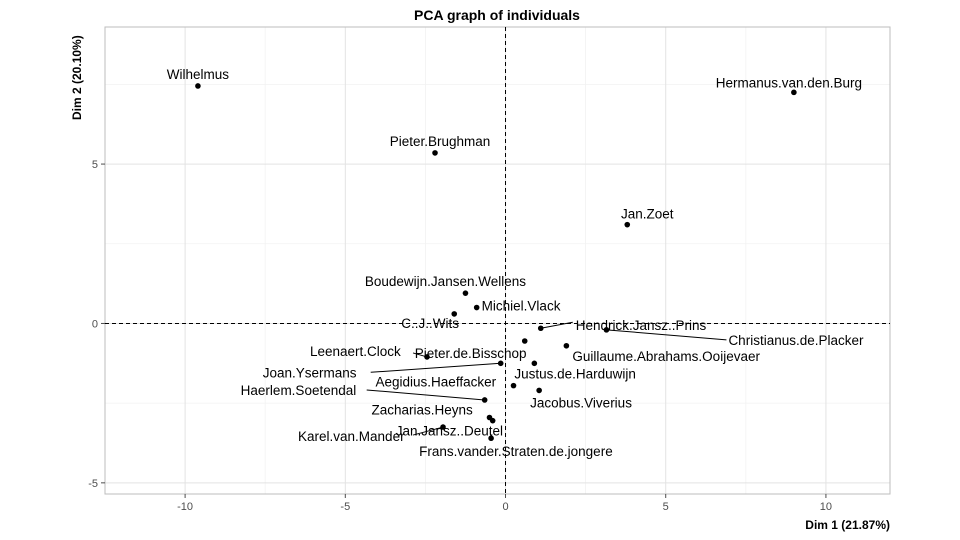  Describe the element at coordinates (436, 382) in the screenshot. I see `point-label: Aegidius.Haeffacker` at that location.